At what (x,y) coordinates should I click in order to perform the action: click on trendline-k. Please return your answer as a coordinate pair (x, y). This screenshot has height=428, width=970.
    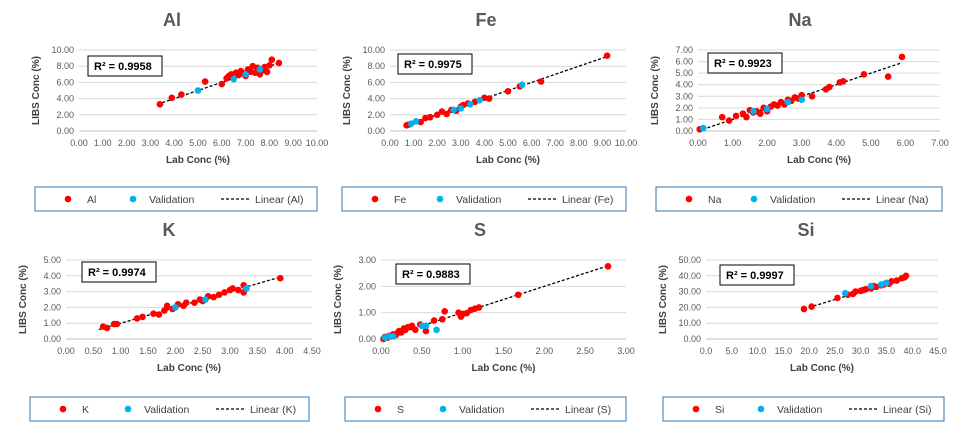
    Looking at the image, I should click on (190, 303).